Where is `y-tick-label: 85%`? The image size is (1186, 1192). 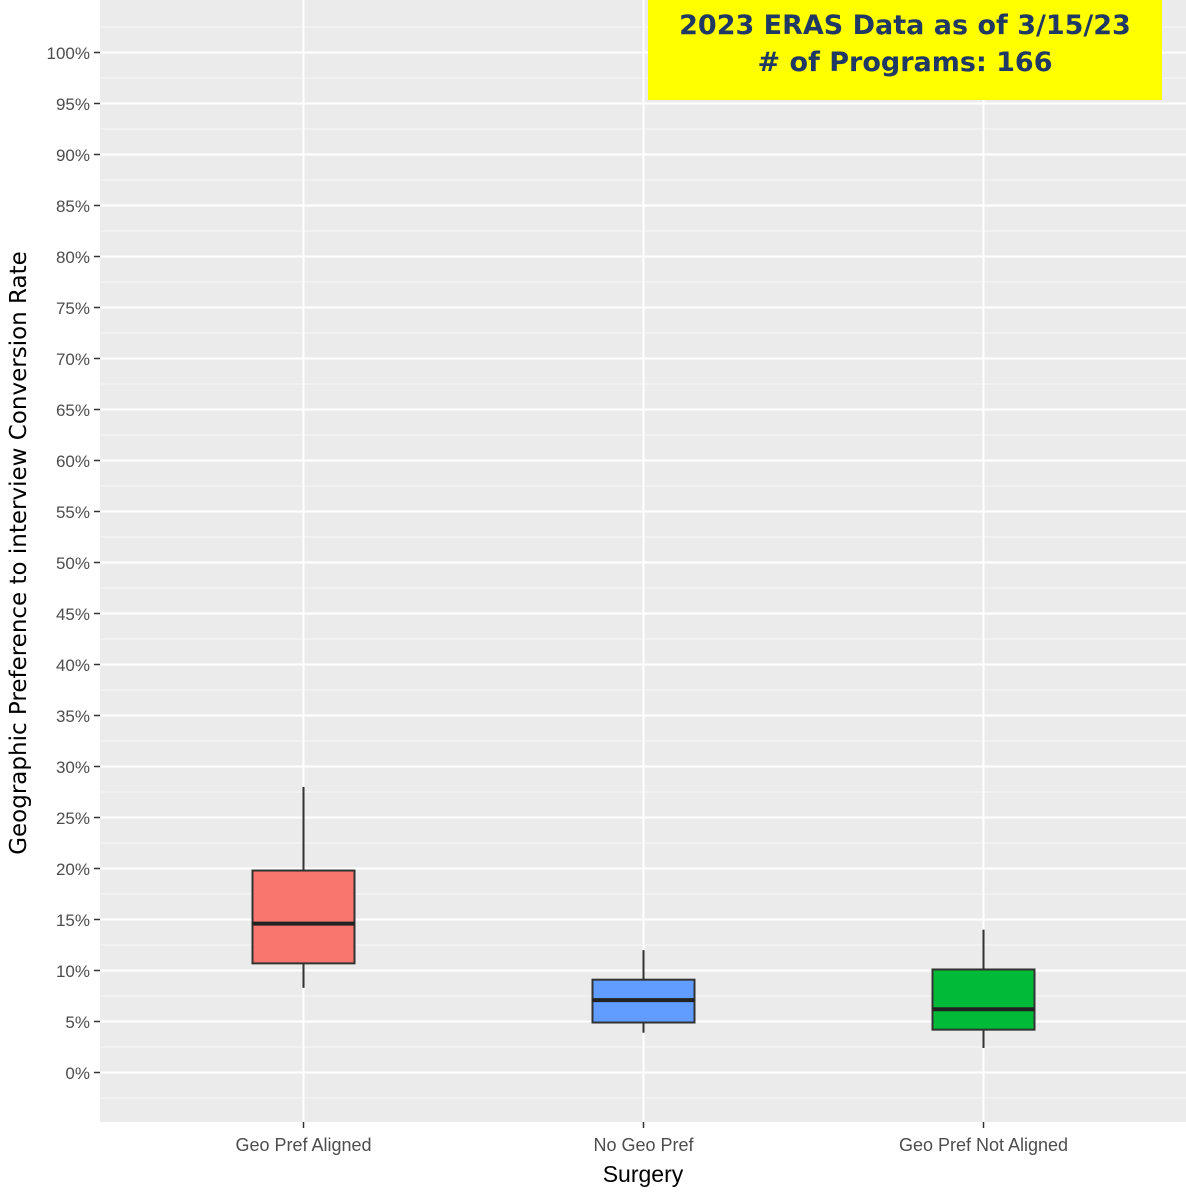 y-tick-label: 85% is located at coordinates (73, 206).